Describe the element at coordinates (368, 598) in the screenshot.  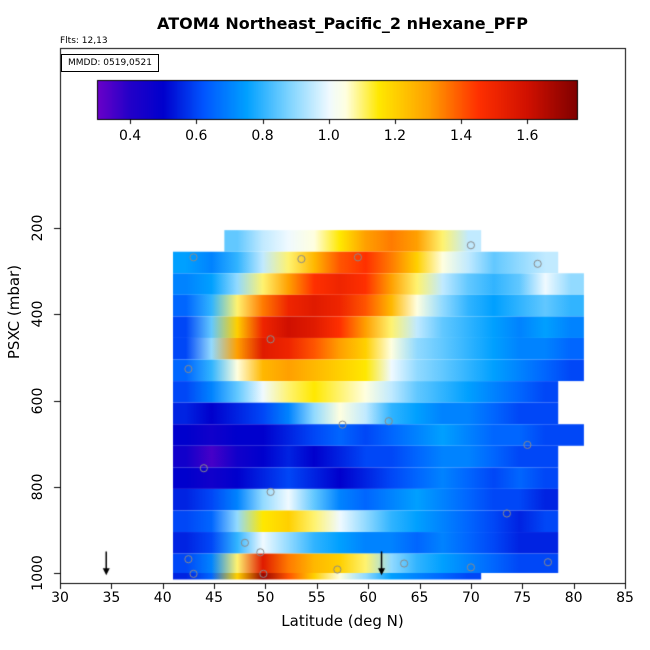
I see `x-tick-label: 60` at that location.